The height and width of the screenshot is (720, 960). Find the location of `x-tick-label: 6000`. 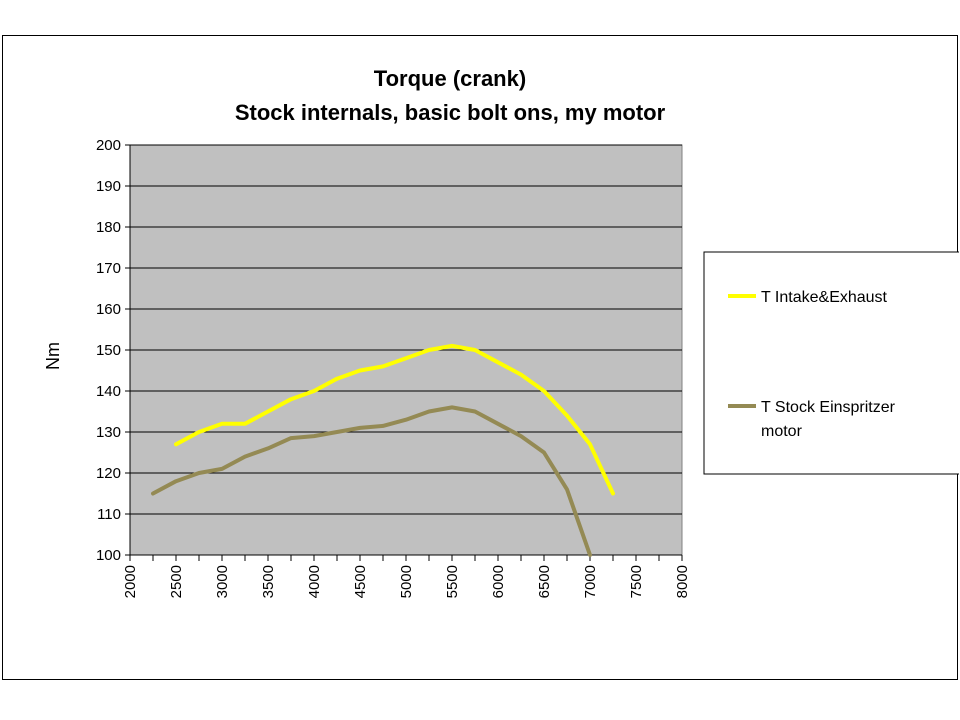

x-tick-label: 6000 is located at coordinates (498, 581).